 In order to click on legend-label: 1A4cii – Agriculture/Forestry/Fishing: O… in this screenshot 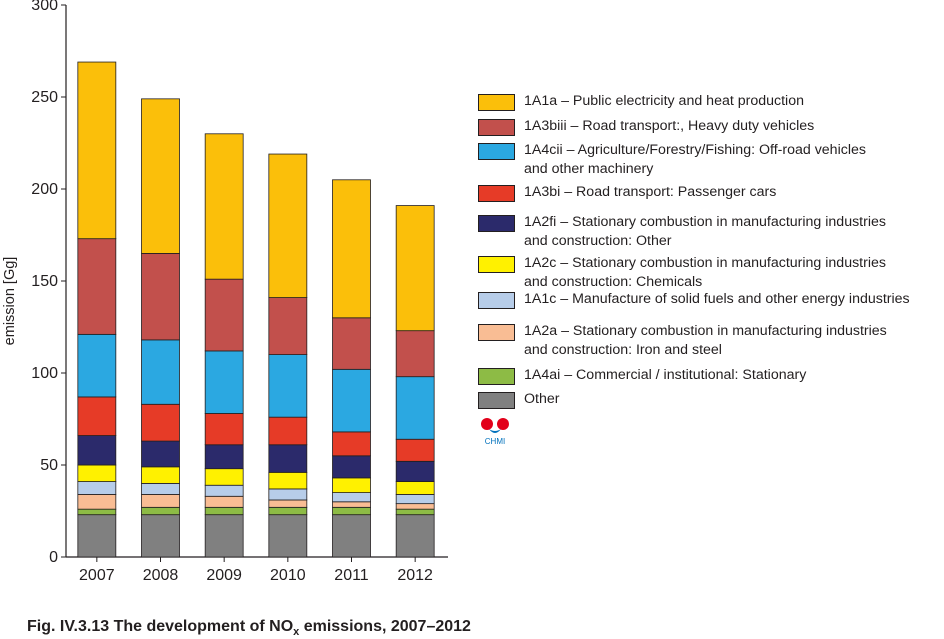, I will do `click(695, 159)`.